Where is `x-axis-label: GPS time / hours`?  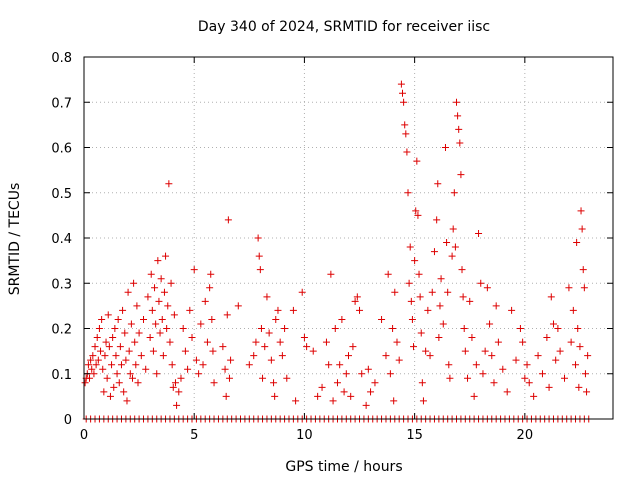
x-axis-label: GPS time / hours is located at coordinates (343, 467).